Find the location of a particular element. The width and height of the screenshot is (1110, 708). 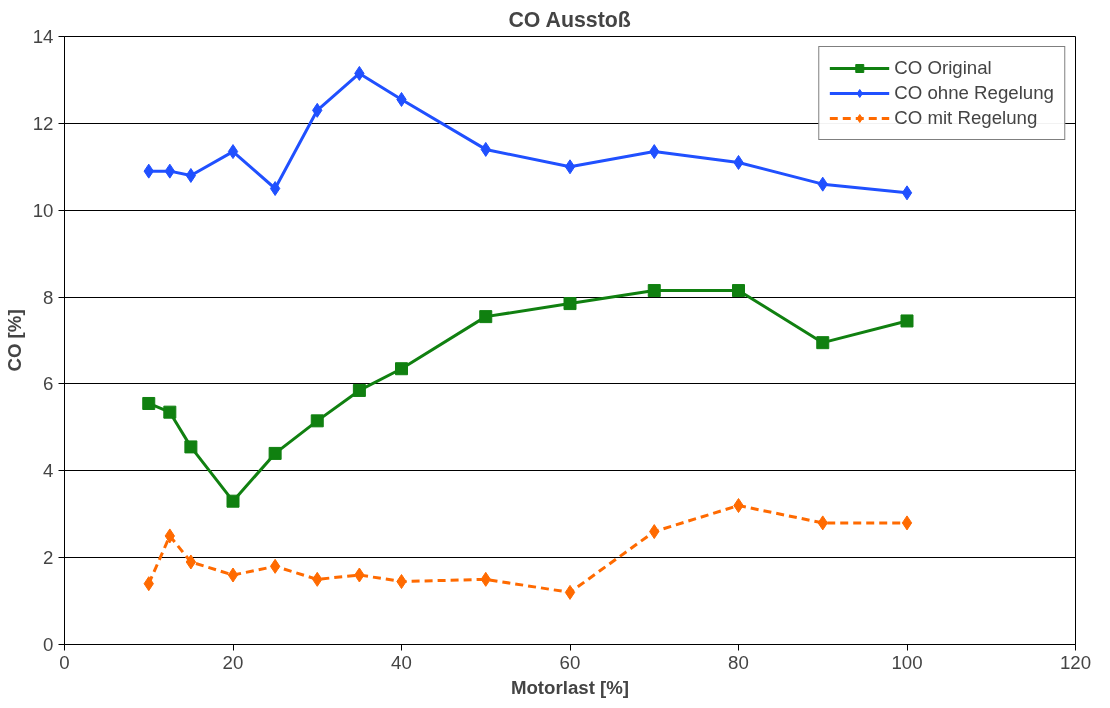

y-tick-label: 2 is located at coordinates (48, 558).